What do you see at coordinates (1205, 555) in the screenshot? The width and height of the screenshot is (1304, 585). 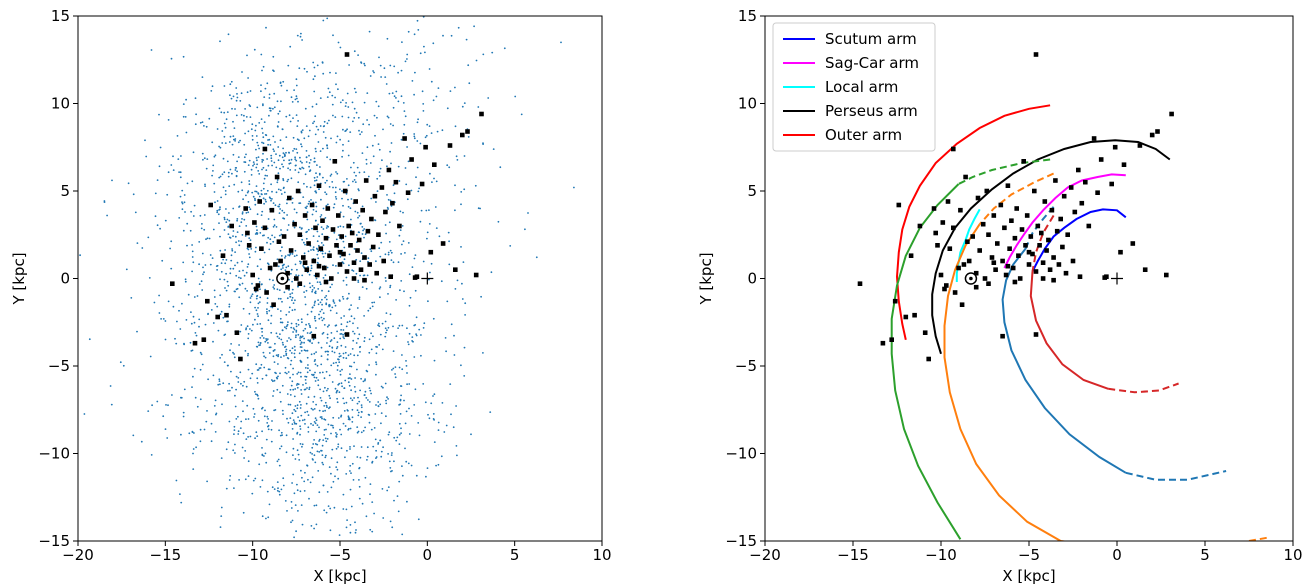 I see `x-tick-label: 5` at bounding box center [1205, 555].